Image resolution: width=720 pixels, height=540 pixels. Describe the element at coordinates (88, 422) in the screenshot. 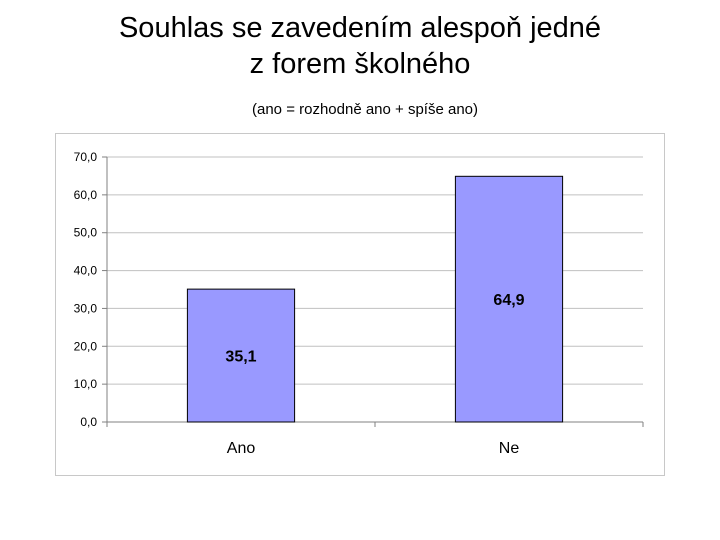

I see `y-tick-label: 0,0` at that location.